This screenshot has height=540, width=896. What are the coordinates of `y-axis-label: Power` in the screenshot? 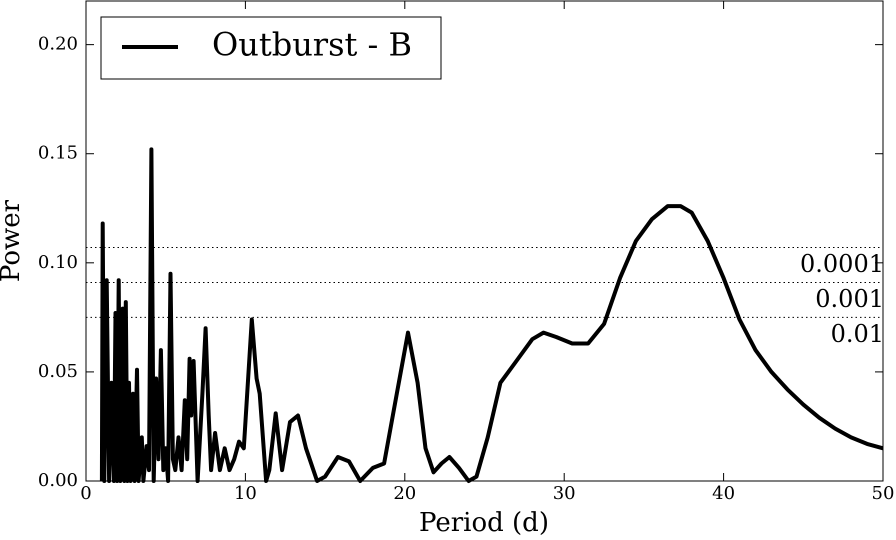 It's located at (13, 240).